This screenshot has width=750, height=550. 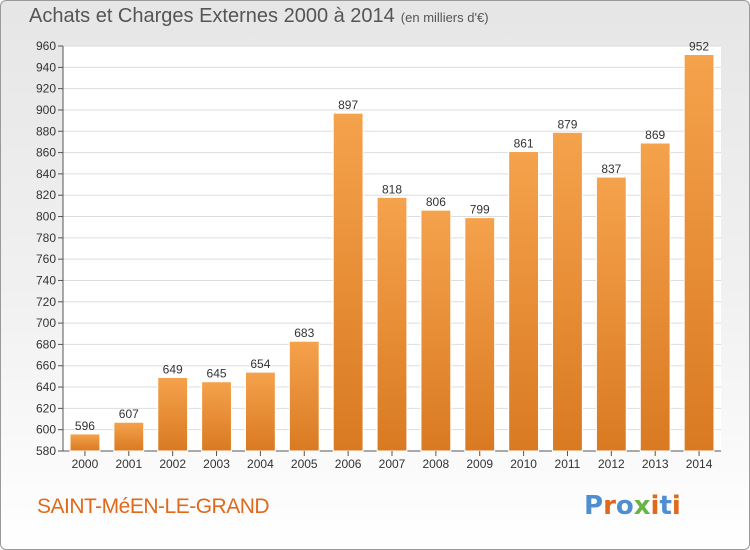 I want to click on bar-2011, so click(x=567, y=291).